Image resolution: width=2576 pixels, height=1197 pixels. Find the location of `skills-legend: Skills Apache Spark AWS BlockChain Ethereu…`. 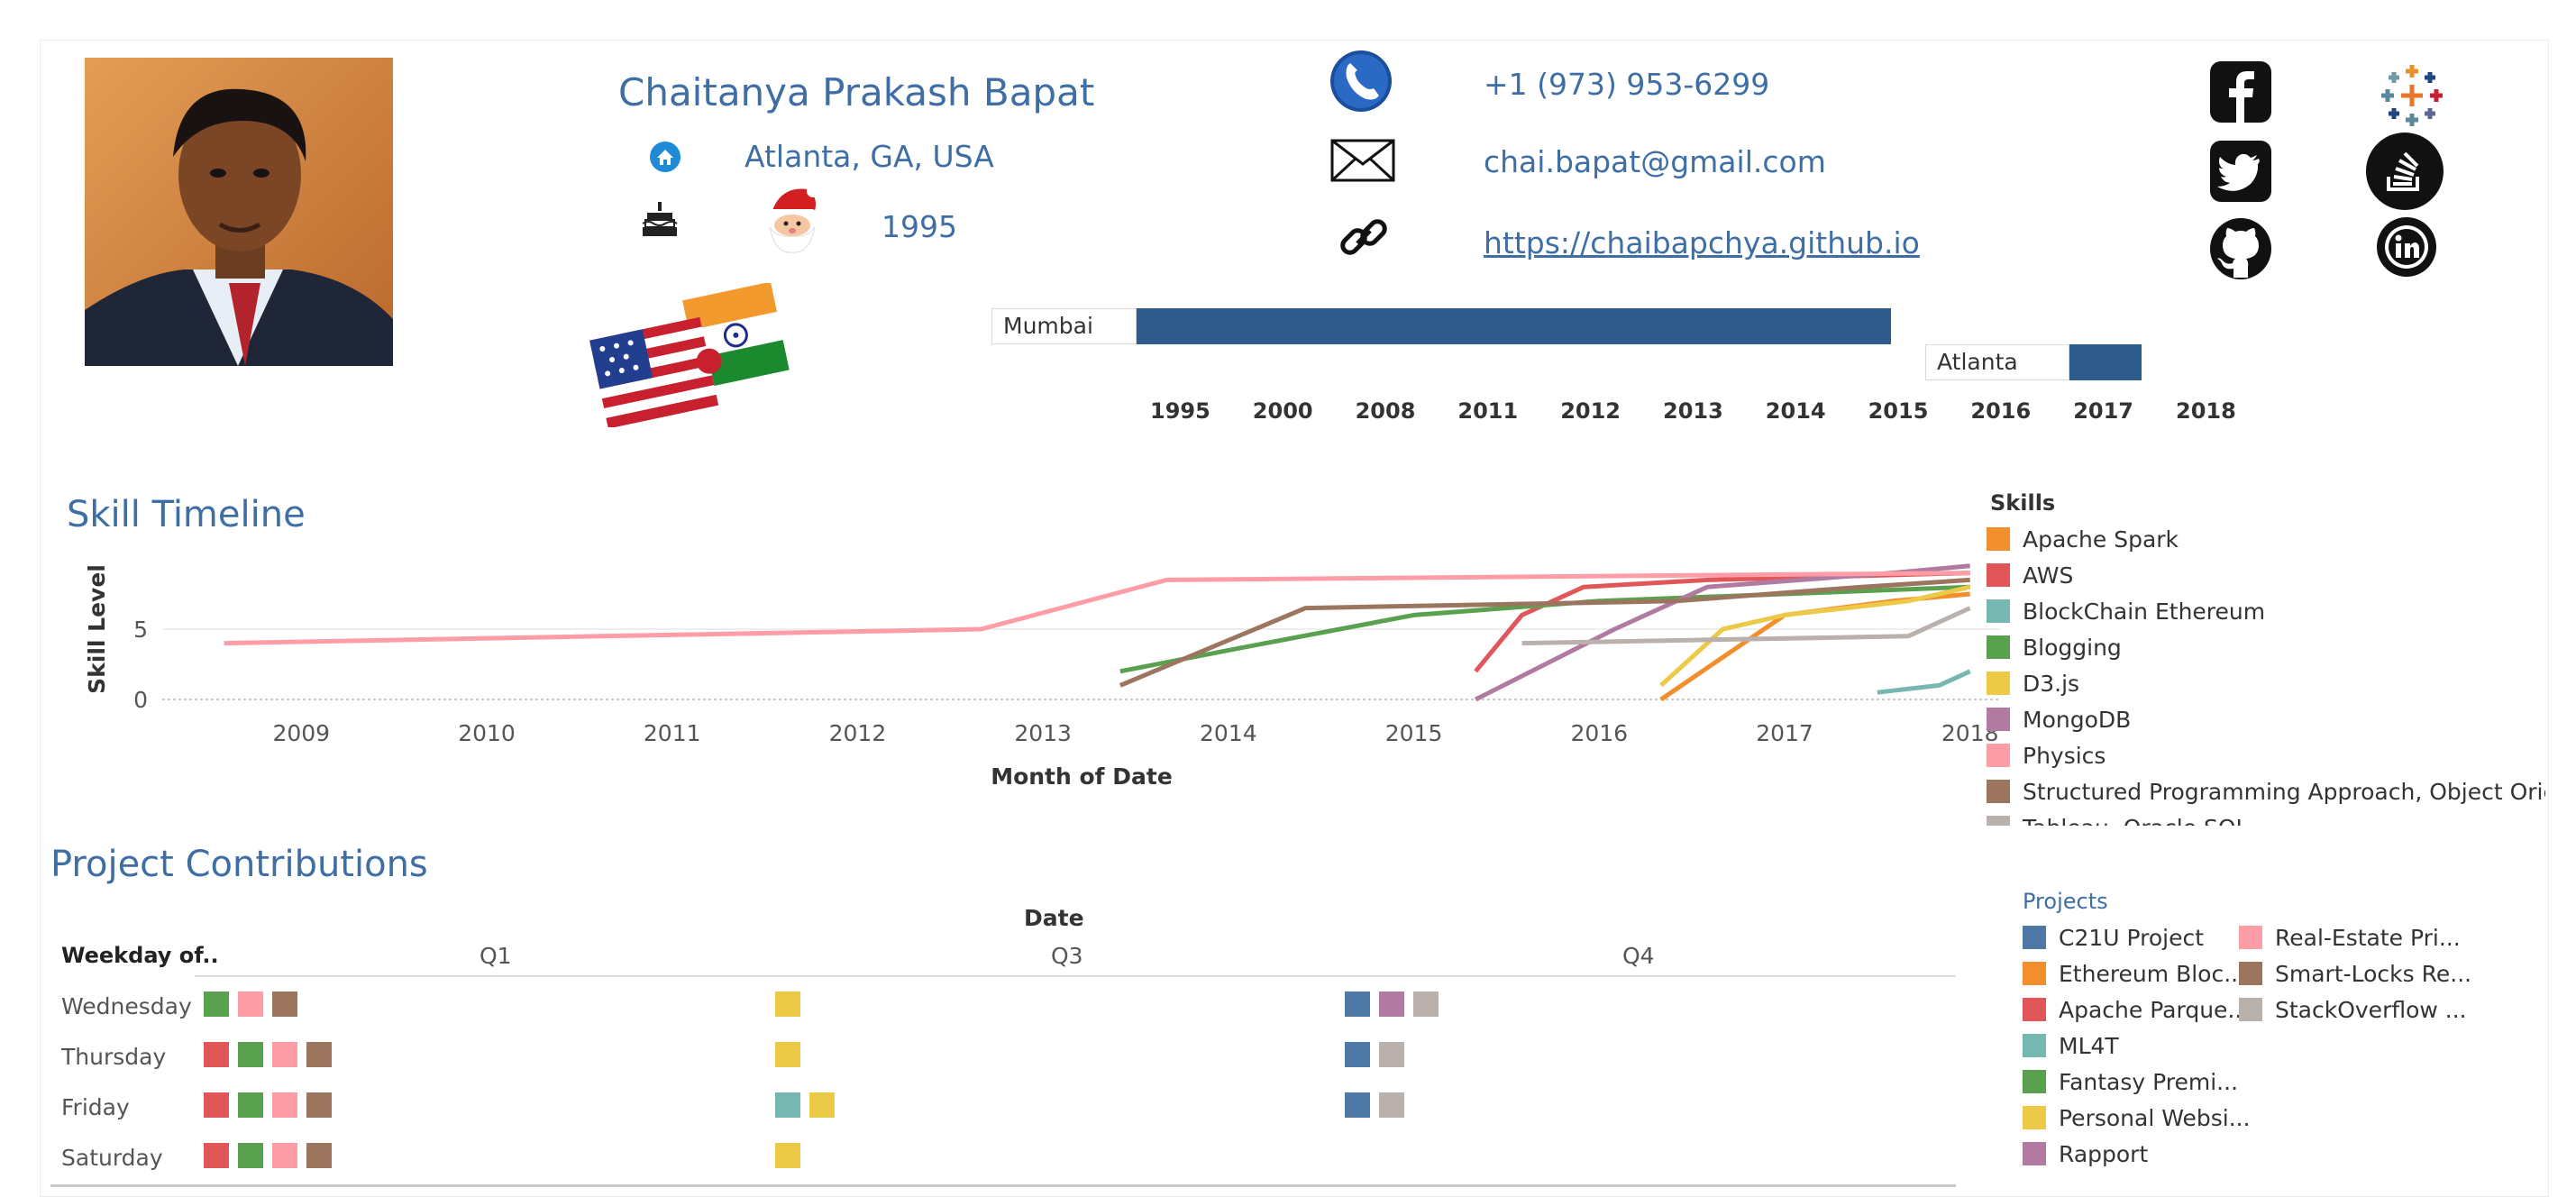

skills-legend: Skills Apache Spark AWS BlockChain Ethereu… is located at coordinates (2266, 658).